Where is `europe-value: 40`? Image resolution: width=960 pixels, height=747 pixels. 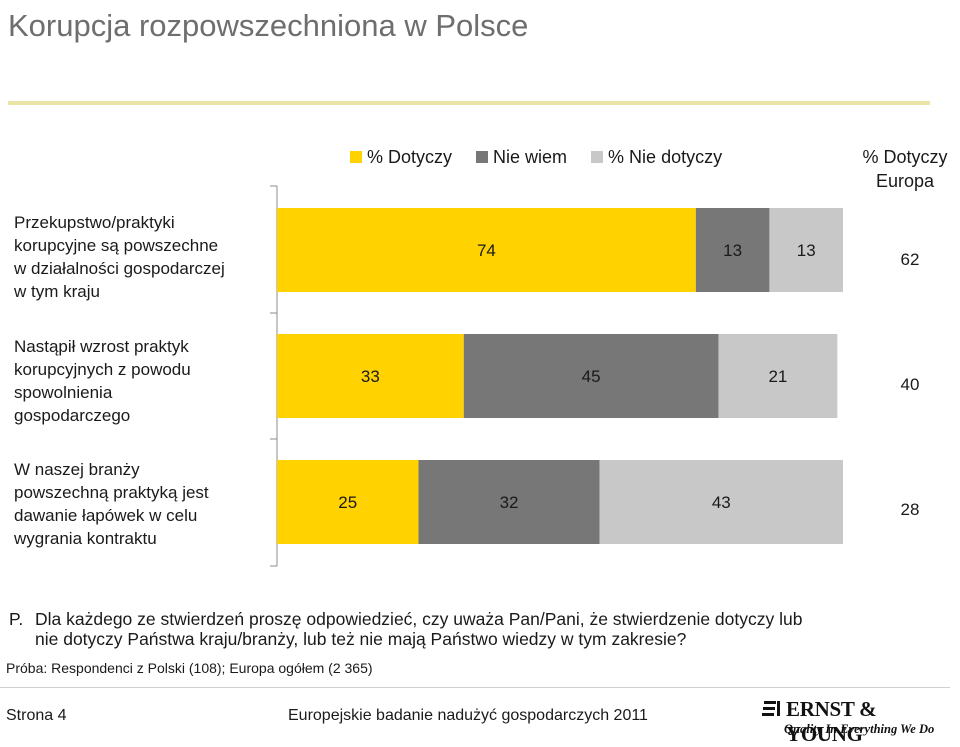
europe-value: 40 is located at coordinates (910, 384).